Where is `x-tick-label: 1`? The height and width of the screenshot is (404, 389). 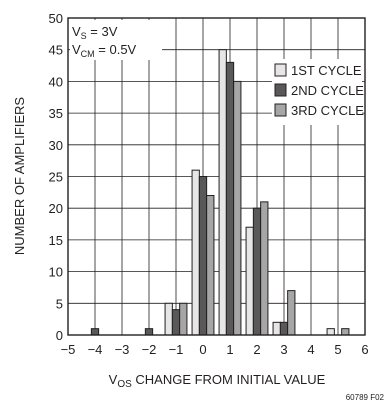
x-tick-label: 1 is located at coordinates (229, 349).